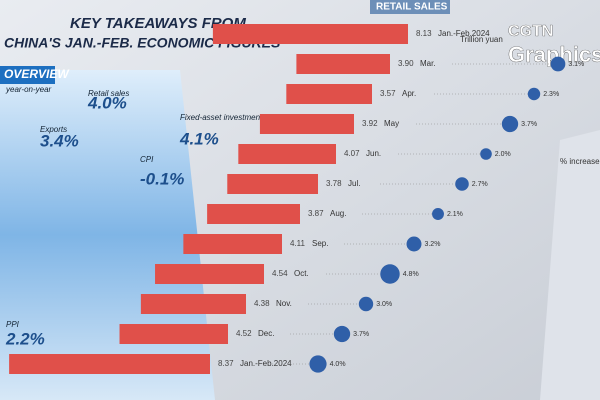 This screenshot has width=600, height=400. What do you see at coordinates (503, 154) in the screenshot?
I see `growth-label: 2.0%` at bounding box center [503, 154].